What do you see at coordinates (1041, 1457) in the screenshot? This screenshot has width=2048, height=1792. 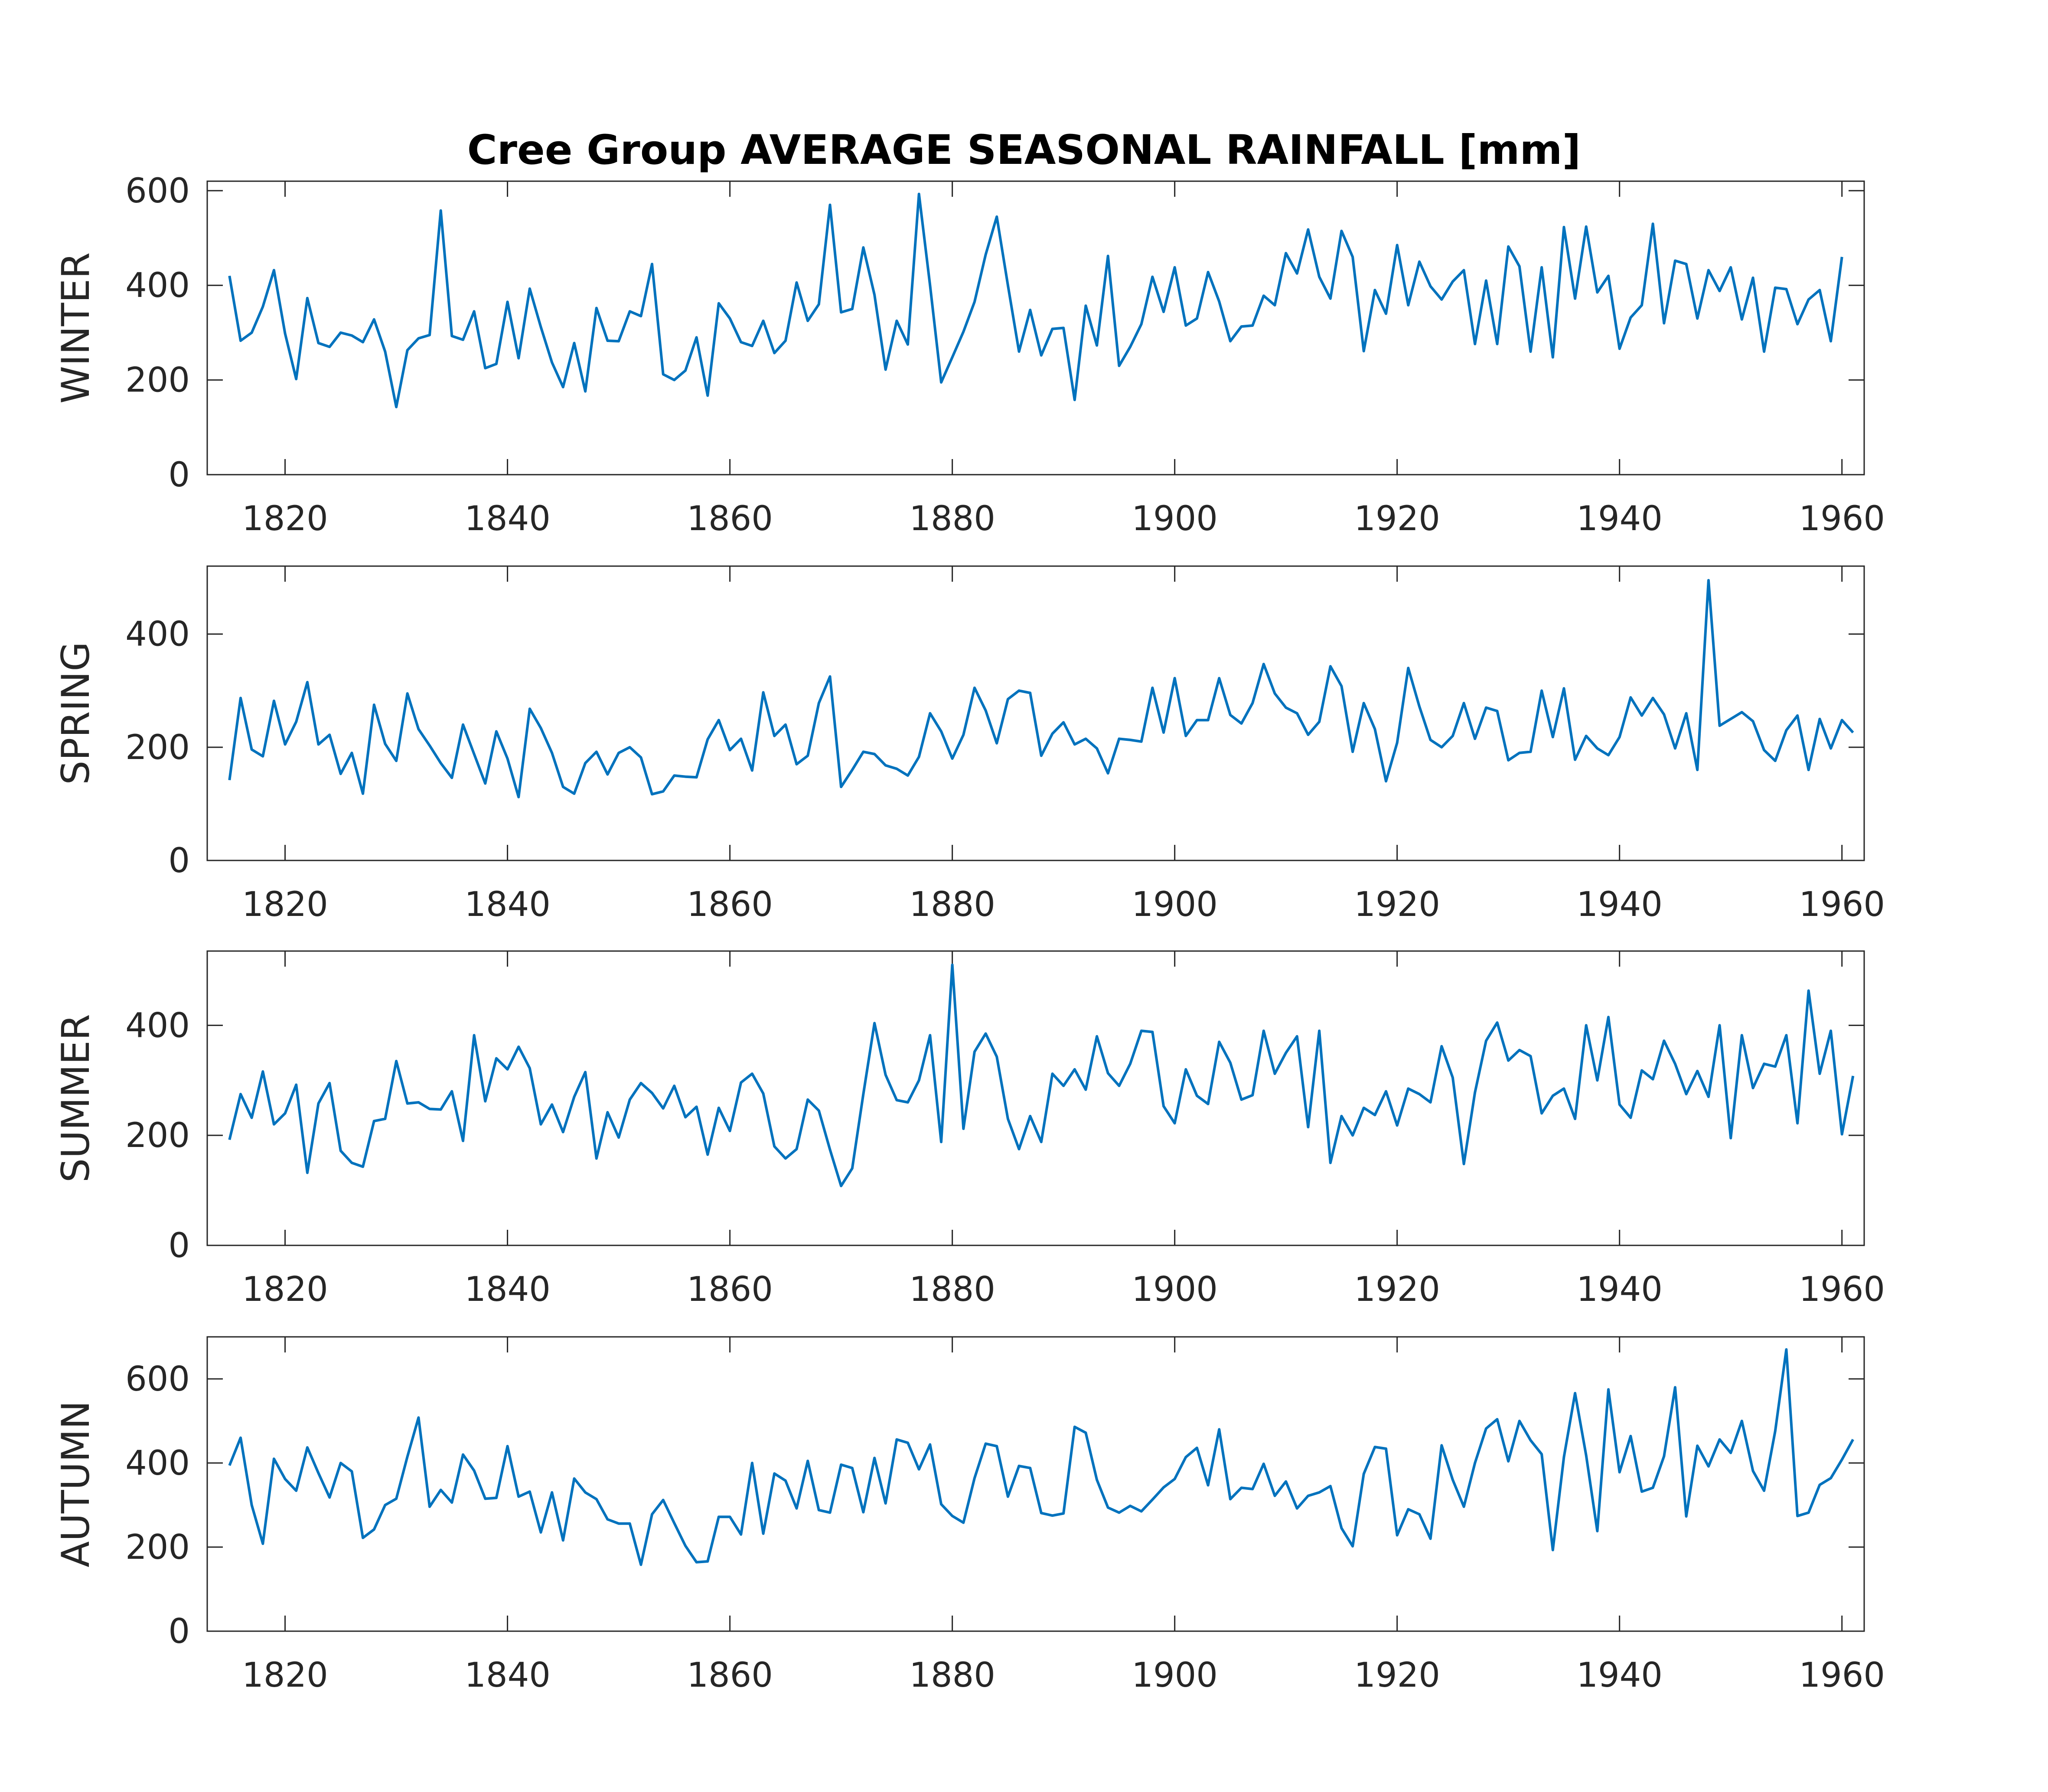 I see `series-line-autumn` at bounding box center [1041, 1457].